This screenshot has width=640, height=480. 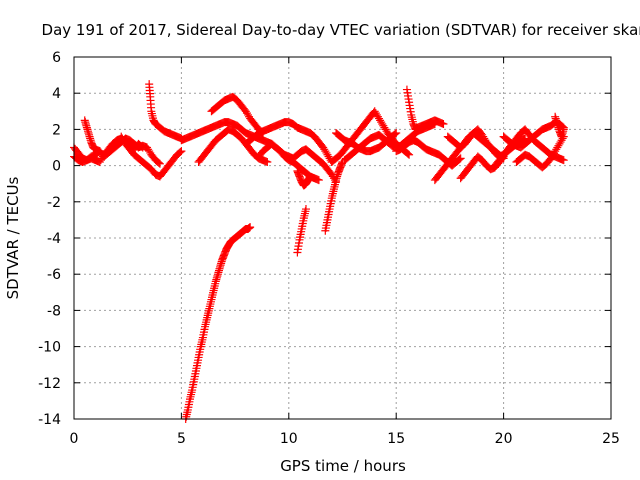 I want to click on x-tick-label: 10, so click(x=289, y=439).